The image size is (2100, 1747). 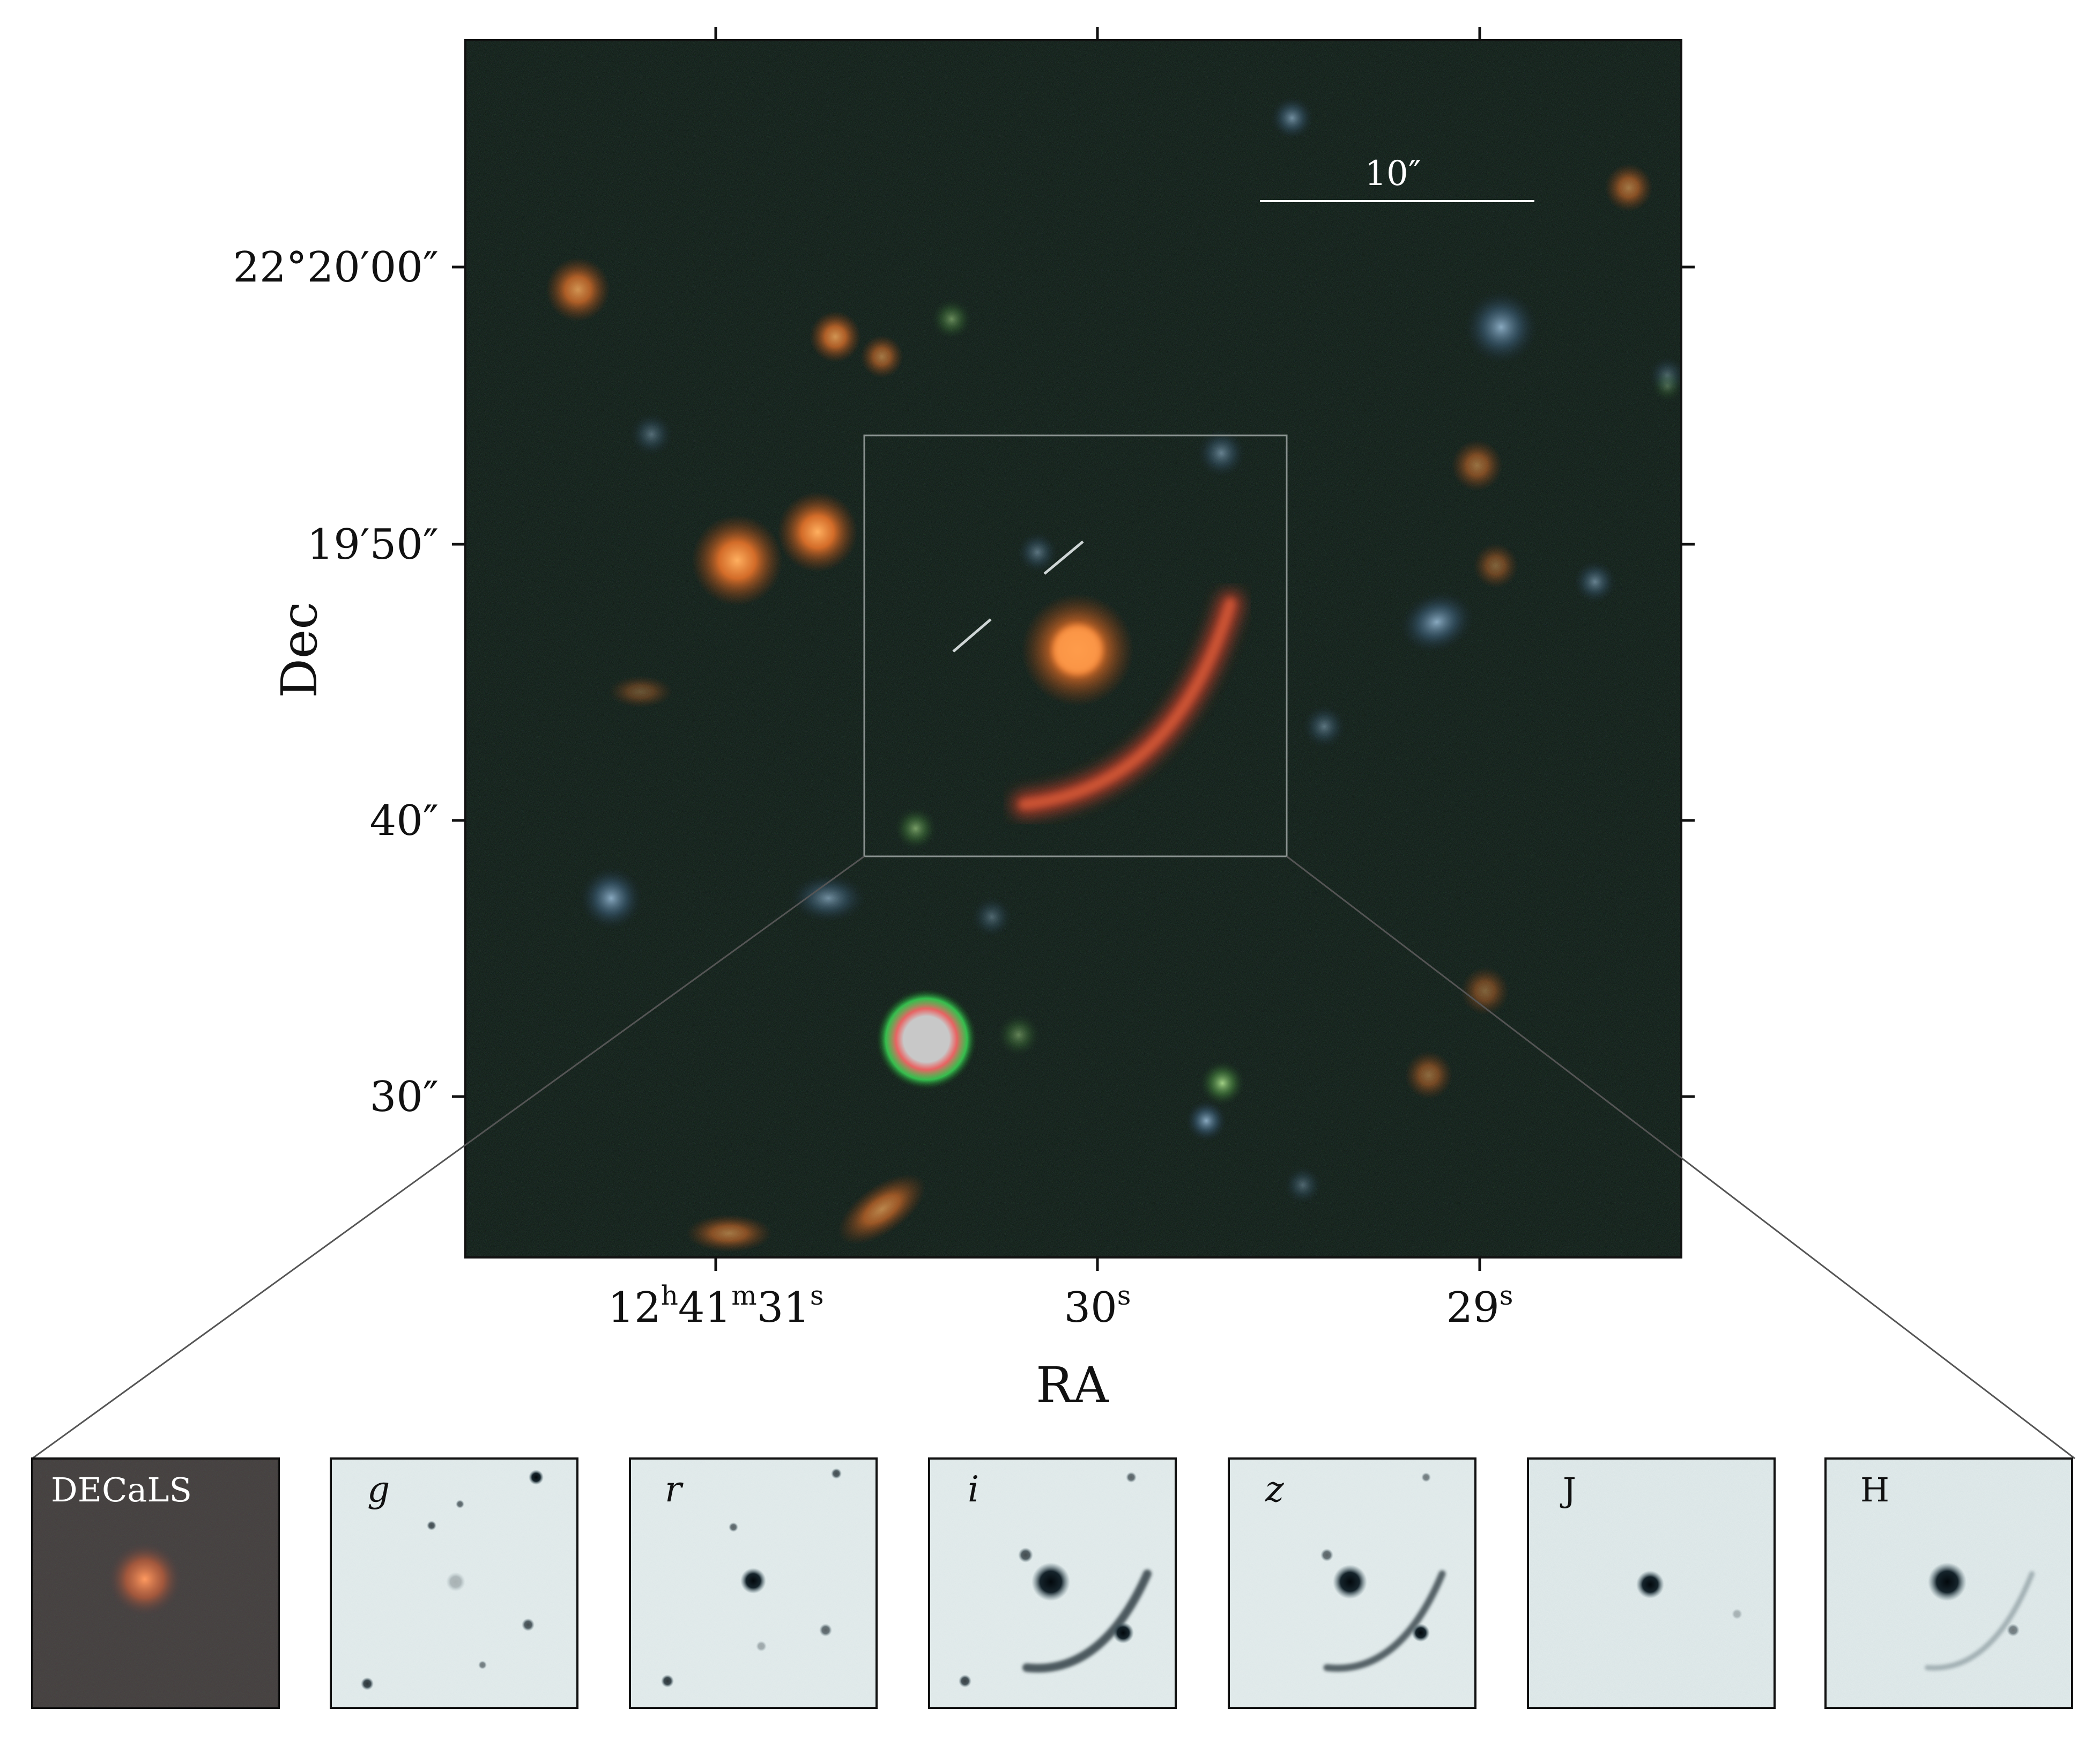 What do you see at coordinates (753, 1583) in the screenshot?
I see `cutout-panel-r: r` at bounding box center [753, 1583].